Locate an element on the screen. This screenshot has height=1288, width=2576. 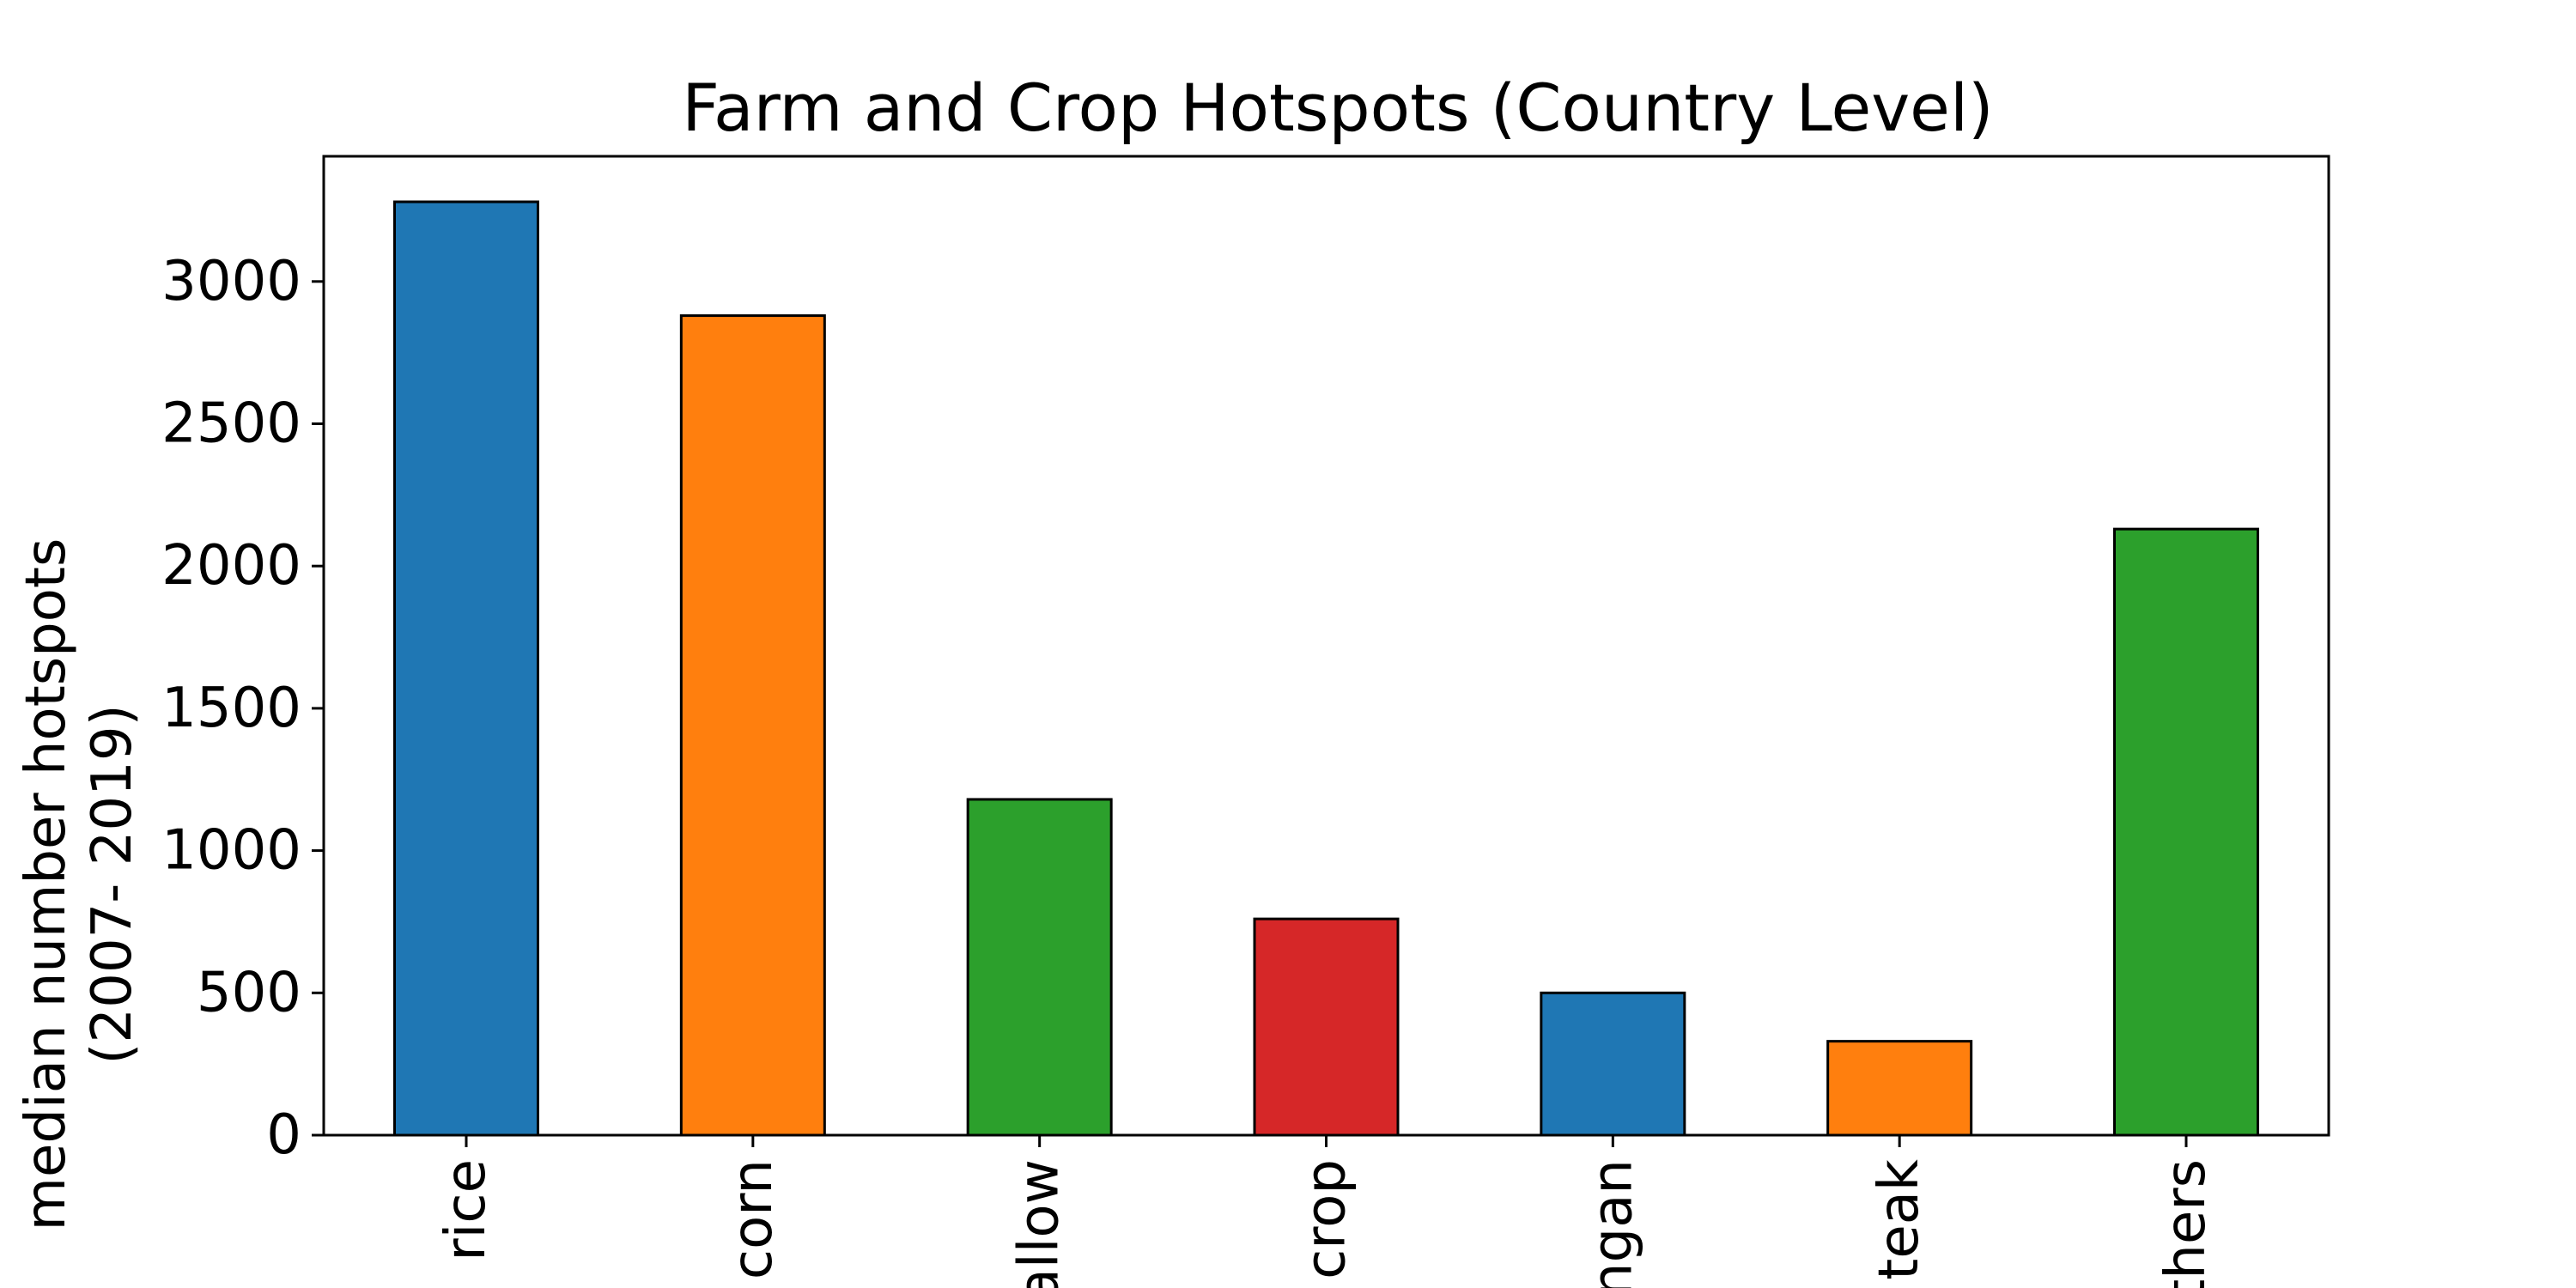
bar-longan is located at coordinates (1613, 1064).